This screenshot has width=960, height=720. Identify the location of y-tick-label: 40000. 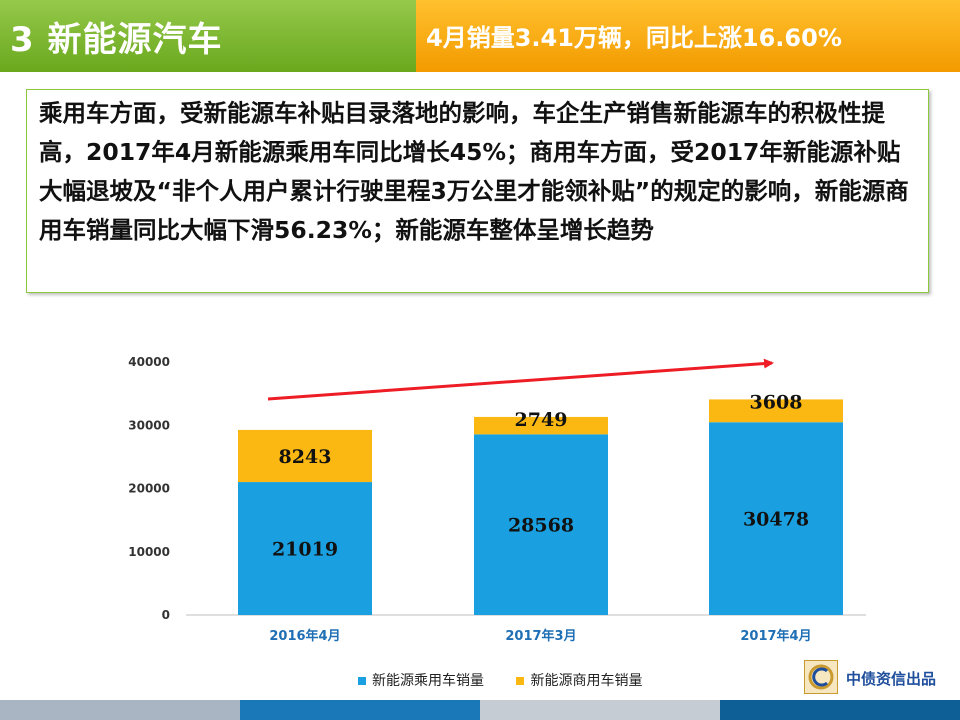
(149, 362).